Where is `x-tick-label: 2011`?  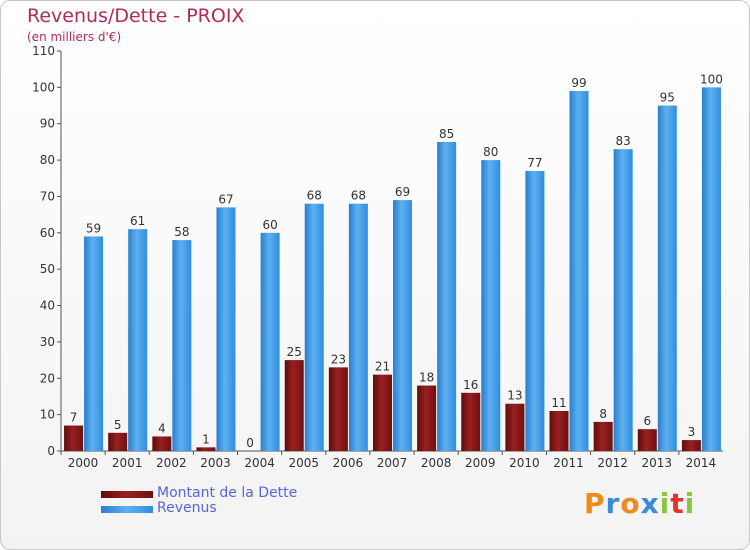 x-tick-label: 2011 is located at coordinates (568, 463).